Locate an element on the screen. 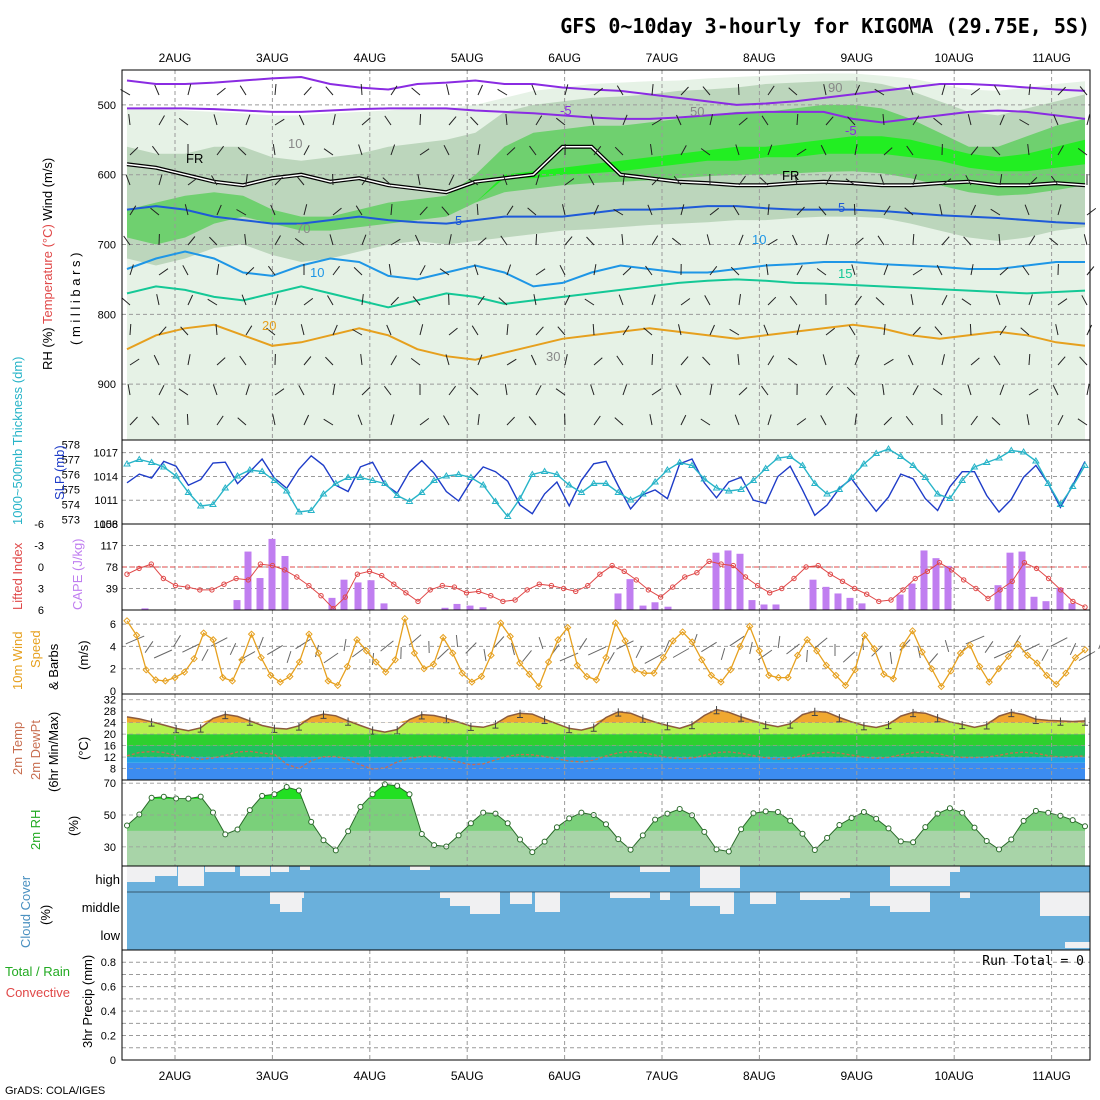 This screenshot has width=1100, height=1100. mid-cloud-block is located at coordinates (727, 903).